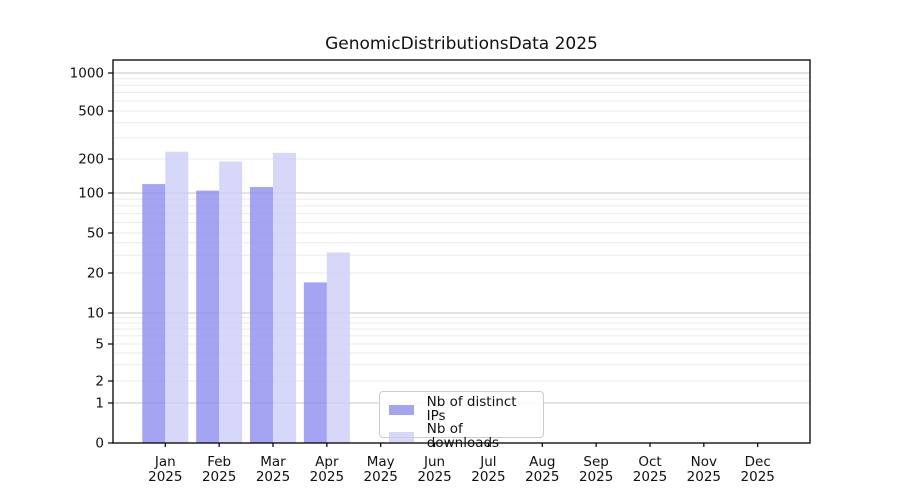 This screenshot has width=900, height=500. Describe the element at coordinates (285, 297) in the screenshot. I see `bar-nb-of-downloads-mar-2025` at that location.